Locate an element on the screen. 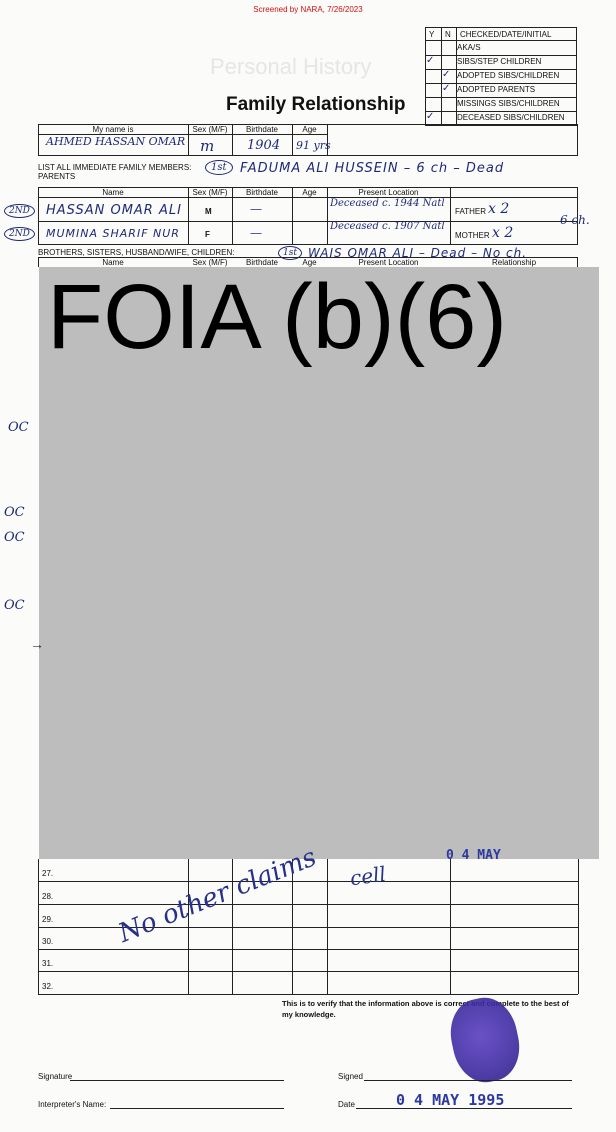 This screenshot has height=1132, width=616. checklist-item: ✓ ADOPTED PARENTS is located at coordinates (489, 88).